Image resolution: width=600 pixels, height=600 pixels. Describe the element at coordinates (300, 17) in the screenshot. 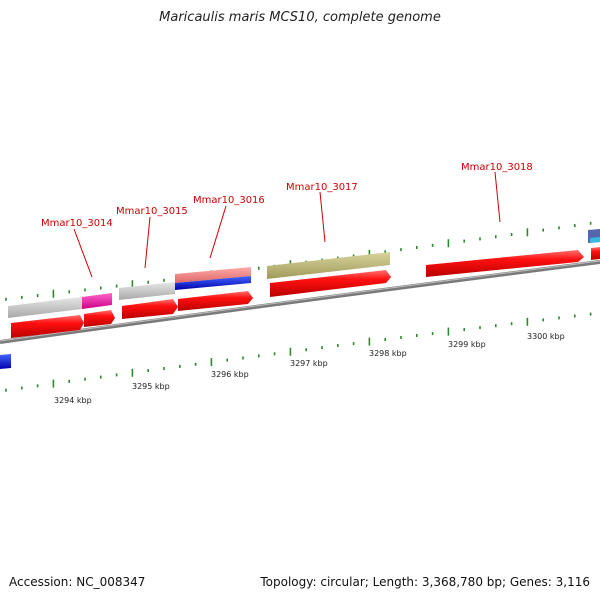

I see `map-title: Maricaulis maris MCS10, complete genome` at that location.